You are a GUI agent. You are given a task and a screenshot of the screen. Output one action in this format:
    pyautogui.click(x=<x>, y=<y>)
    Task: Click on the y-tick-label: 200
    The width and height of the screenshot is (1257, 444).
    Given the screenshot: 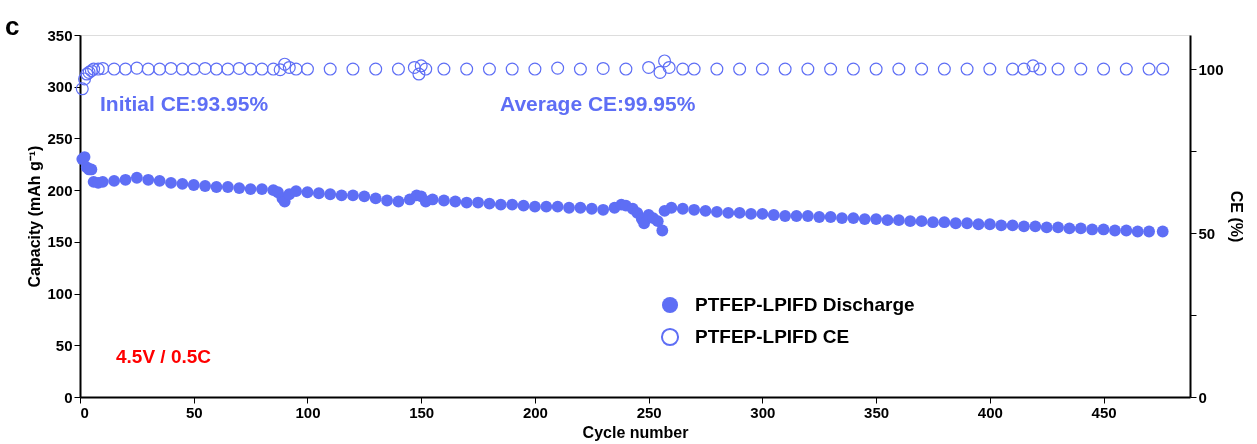 What is the action you would take?
    pyautogui.click(x=60, y=190)
    